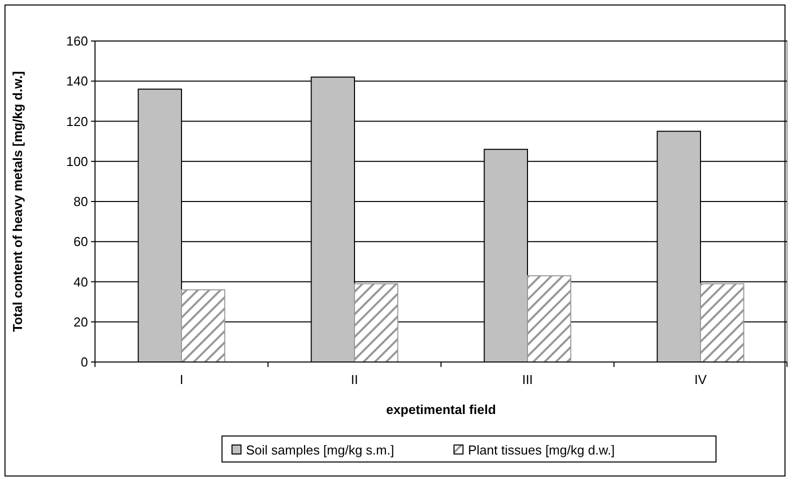 The image size is (790, 481). I want to click on y-tick-label: 60, so click(81, 242).